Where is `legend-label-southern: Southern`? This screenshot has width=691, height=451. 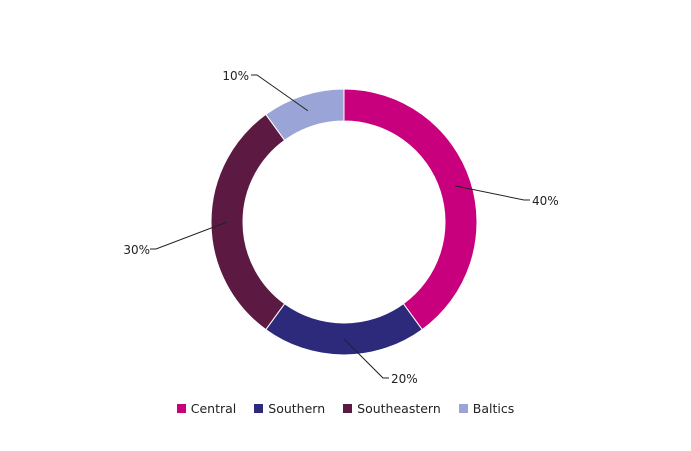 legend-label-southern: Southern is located at coordinates (297, 408).